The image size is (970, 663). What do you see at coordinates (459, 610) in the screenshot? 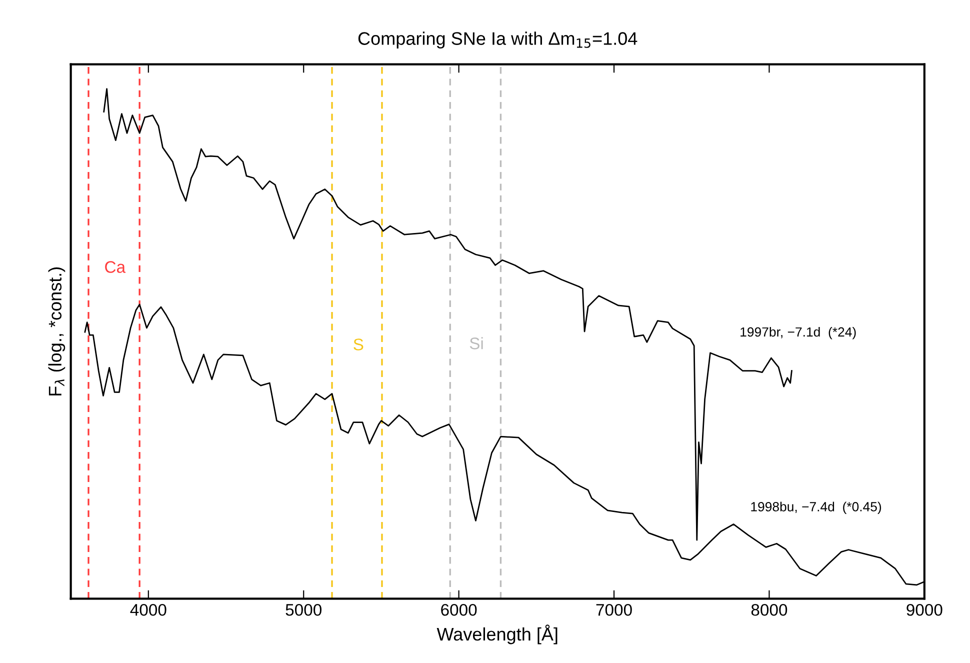
I see `x-tick-label: 6000` at bounding box center [459, 610].